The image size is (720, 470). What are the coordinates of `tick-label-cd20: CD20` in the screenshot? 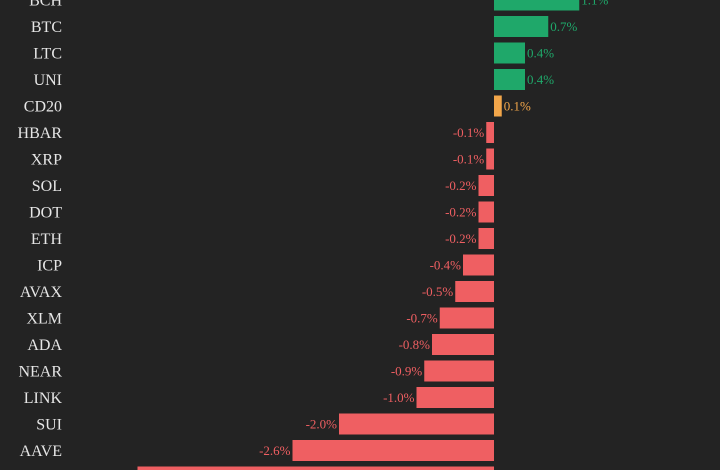 It's located at (43, 107).